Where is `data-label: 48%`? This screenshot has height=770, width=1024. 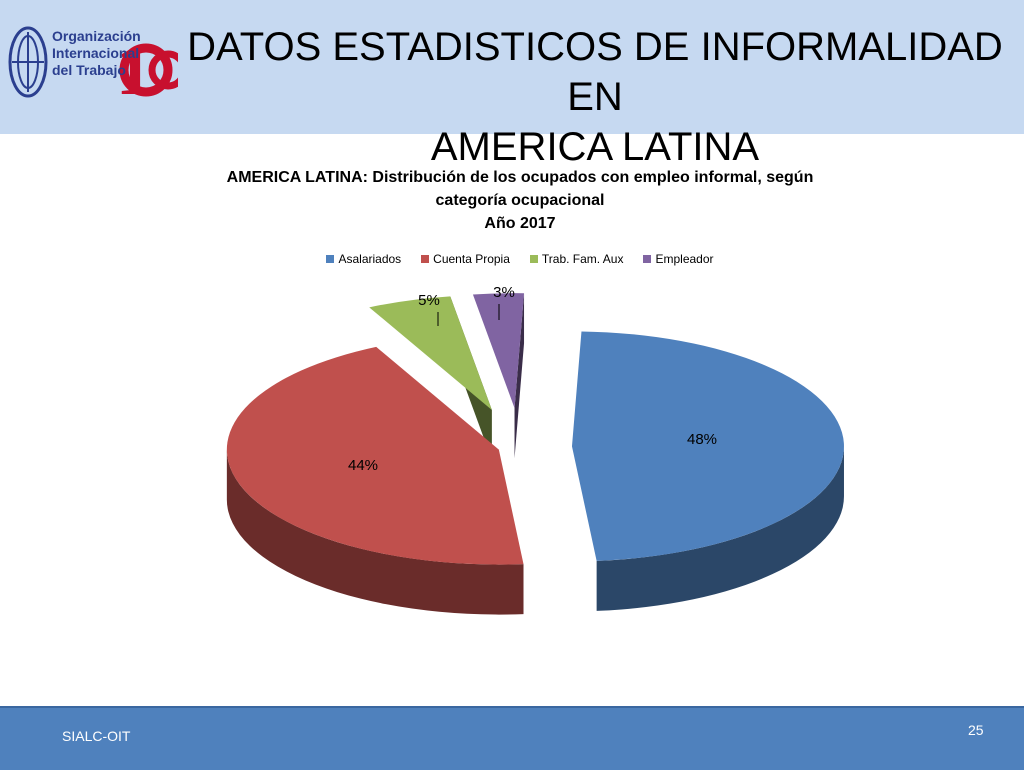
data-label: 48% is located at coordinates (702, 439).